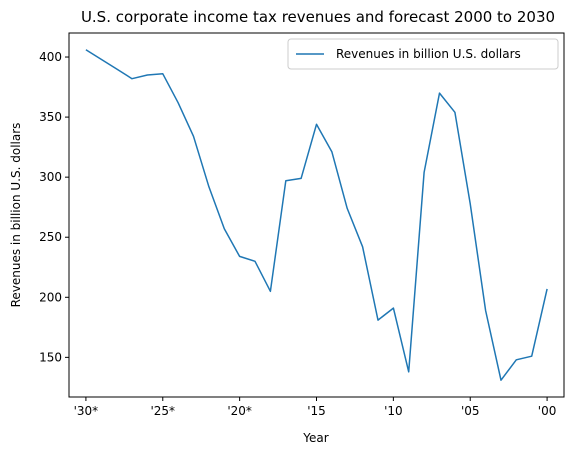 The image size is (585, 455). I want to click on y-axis: 150 200 250 300 350 400, so click(54, 207).